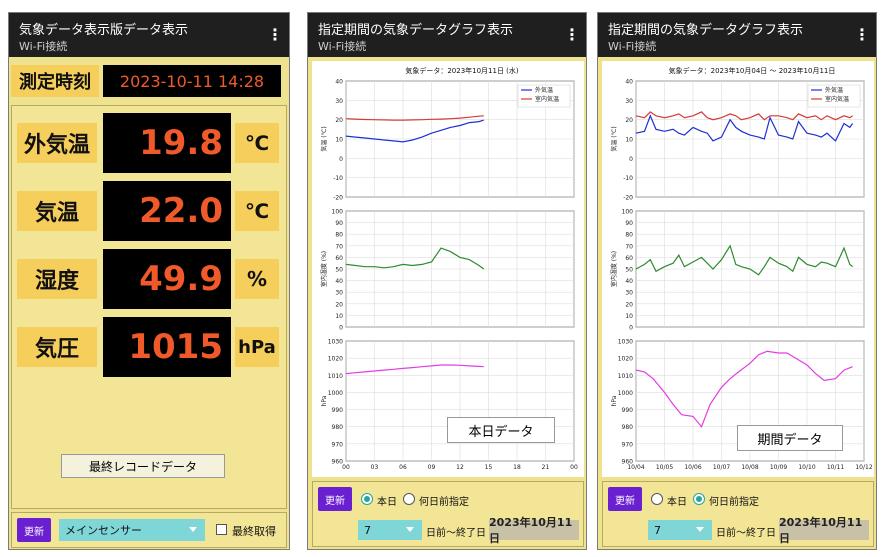  Describe the element at coordinates (104, 30) in the screenshot. I see `app-title: 気象データ表示版データ表示` at that location.